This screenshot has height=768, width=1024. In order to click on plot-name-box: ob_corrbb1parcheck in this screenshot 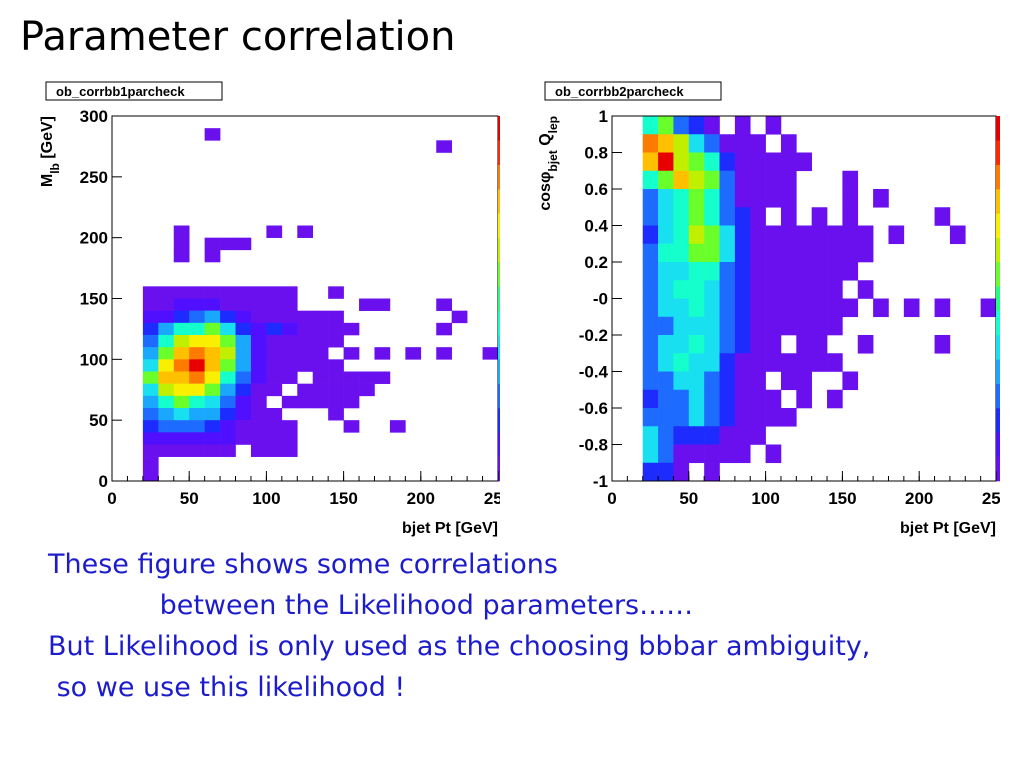, I will do `click(134, 91)`.